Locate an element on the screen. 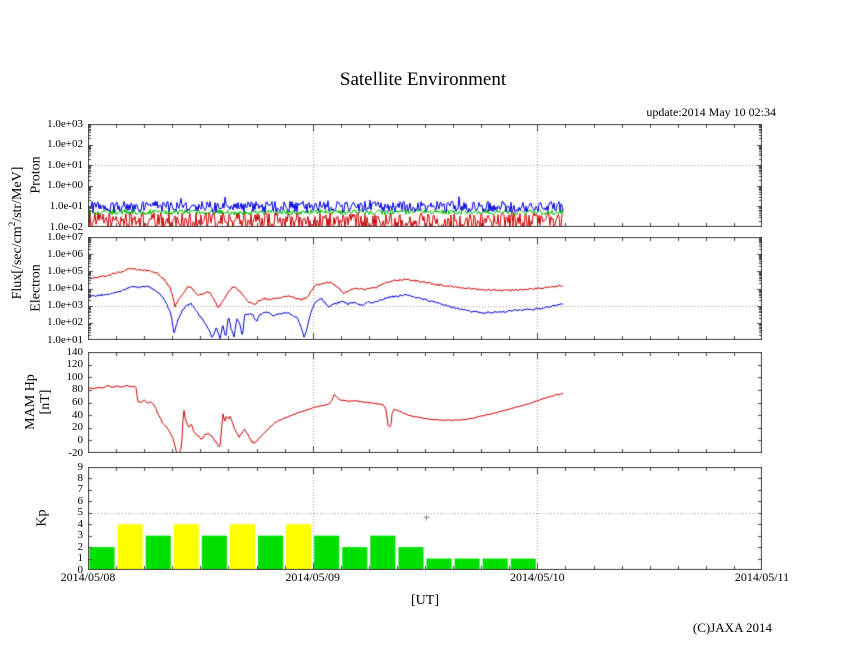 The height and width of the screenshot is (655, 846). y-tick-label: 1 is located at coordinates (80, 558).